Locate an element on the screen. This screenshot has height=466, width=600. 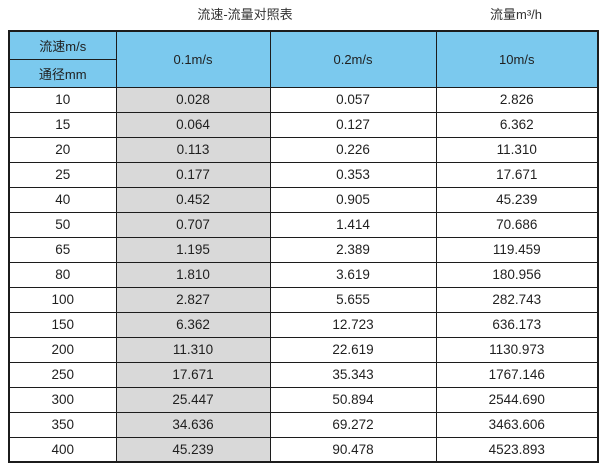
cell-diameter: 300 is located at coordinates (62, 399).